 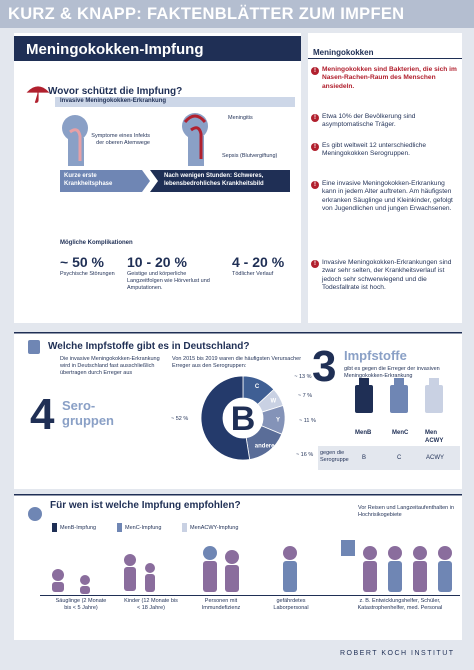 I want to click on phase-2-arrow, so click(x=220, y=181).